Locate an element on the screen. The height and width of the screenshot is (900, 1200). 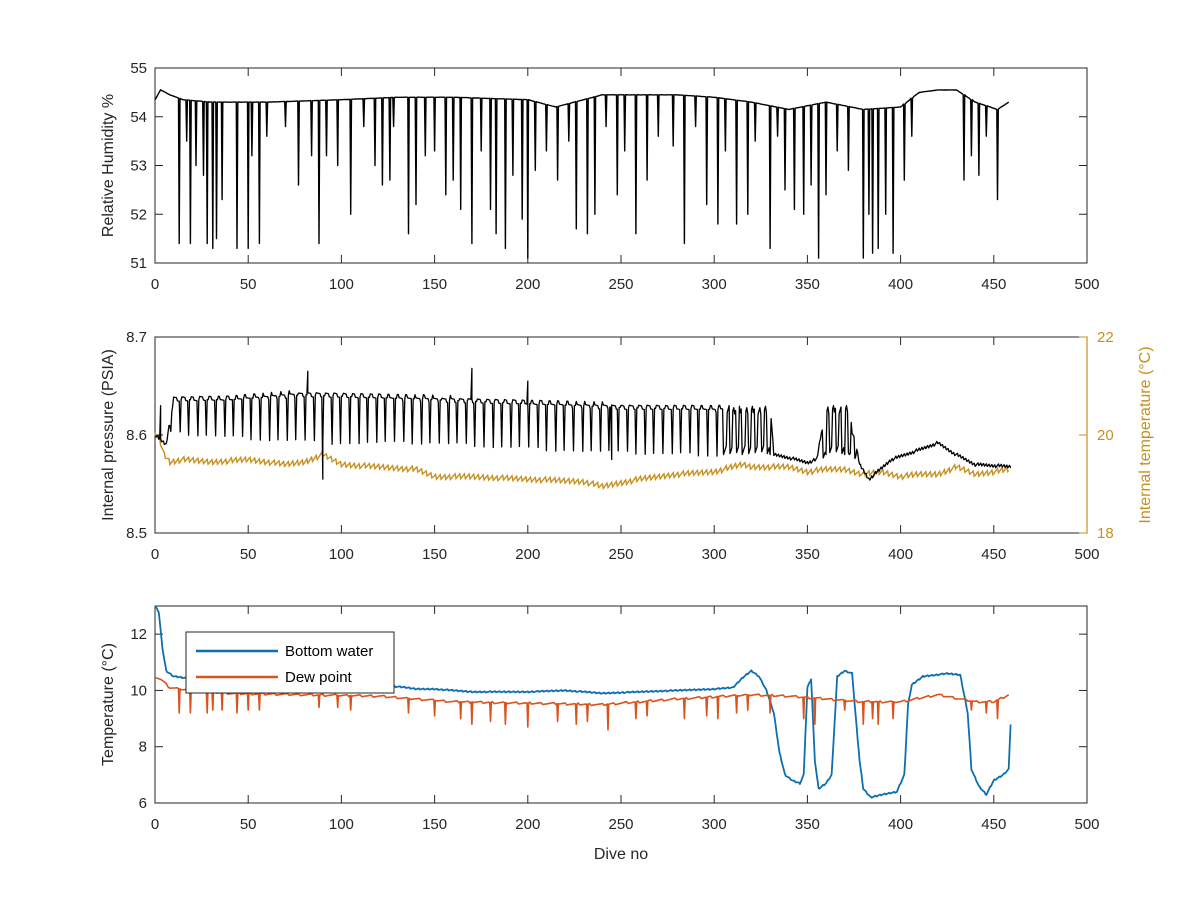
right-y-tick-label: 22 is located at coordinates (1105, 337).